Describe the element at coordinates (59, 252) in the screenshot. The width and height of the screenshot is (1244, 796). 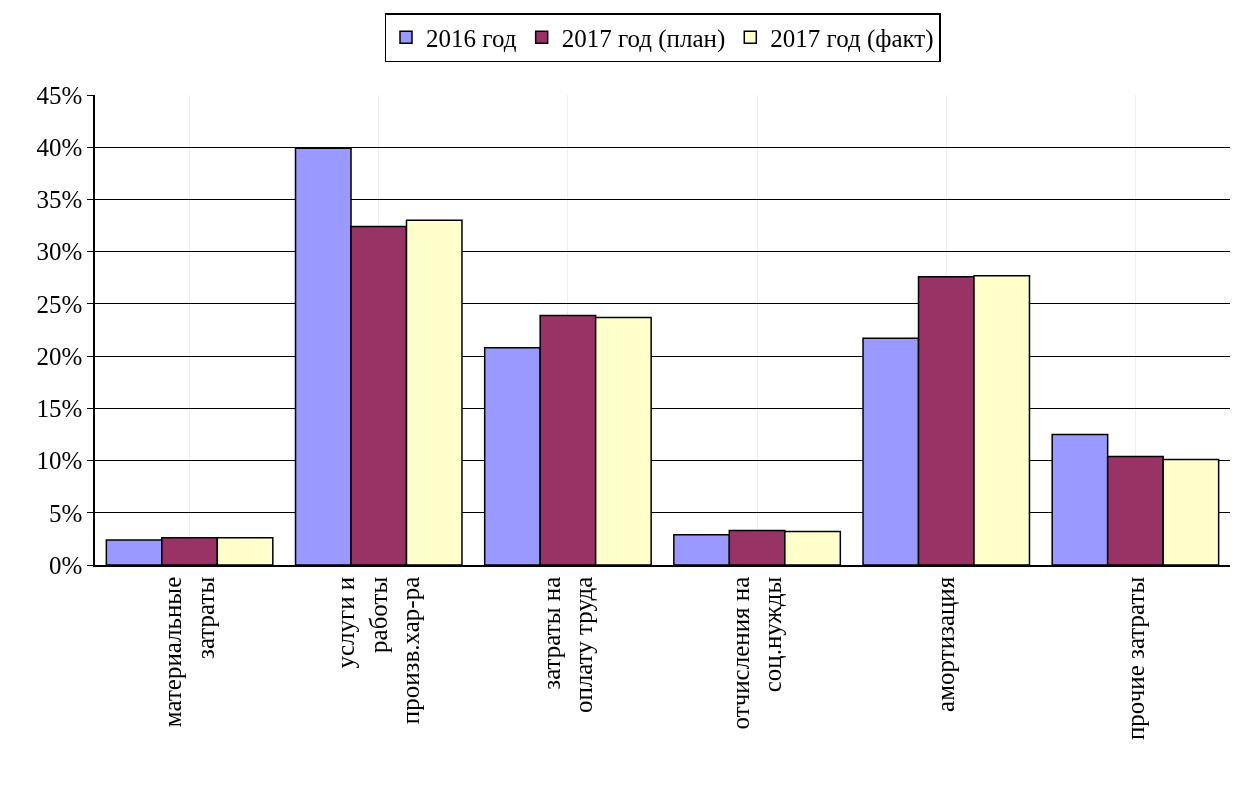
I see `y-tick-label: 30%` at that location.